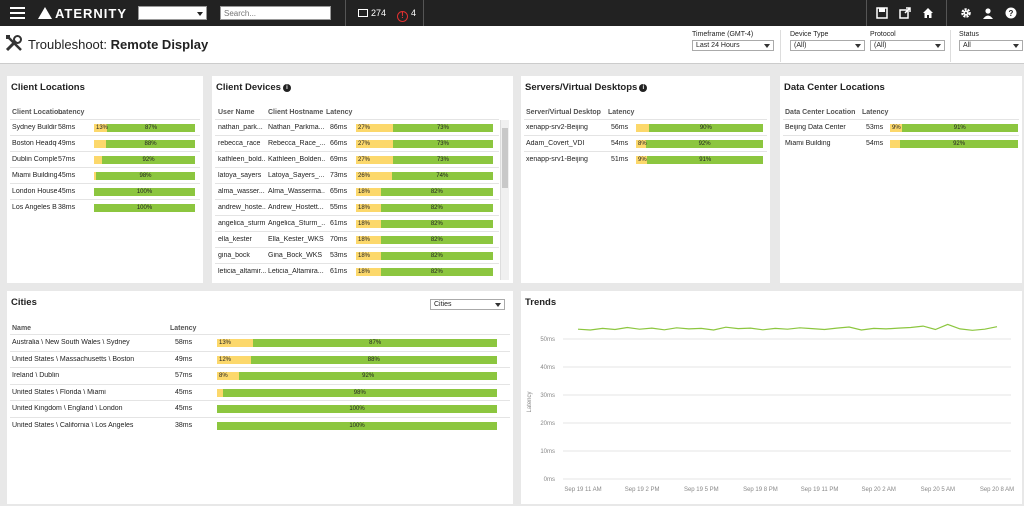 The height and width of the screenshot is (506, 1024). I want to click on latency-bar: 92% 8%, so click(699, 144).